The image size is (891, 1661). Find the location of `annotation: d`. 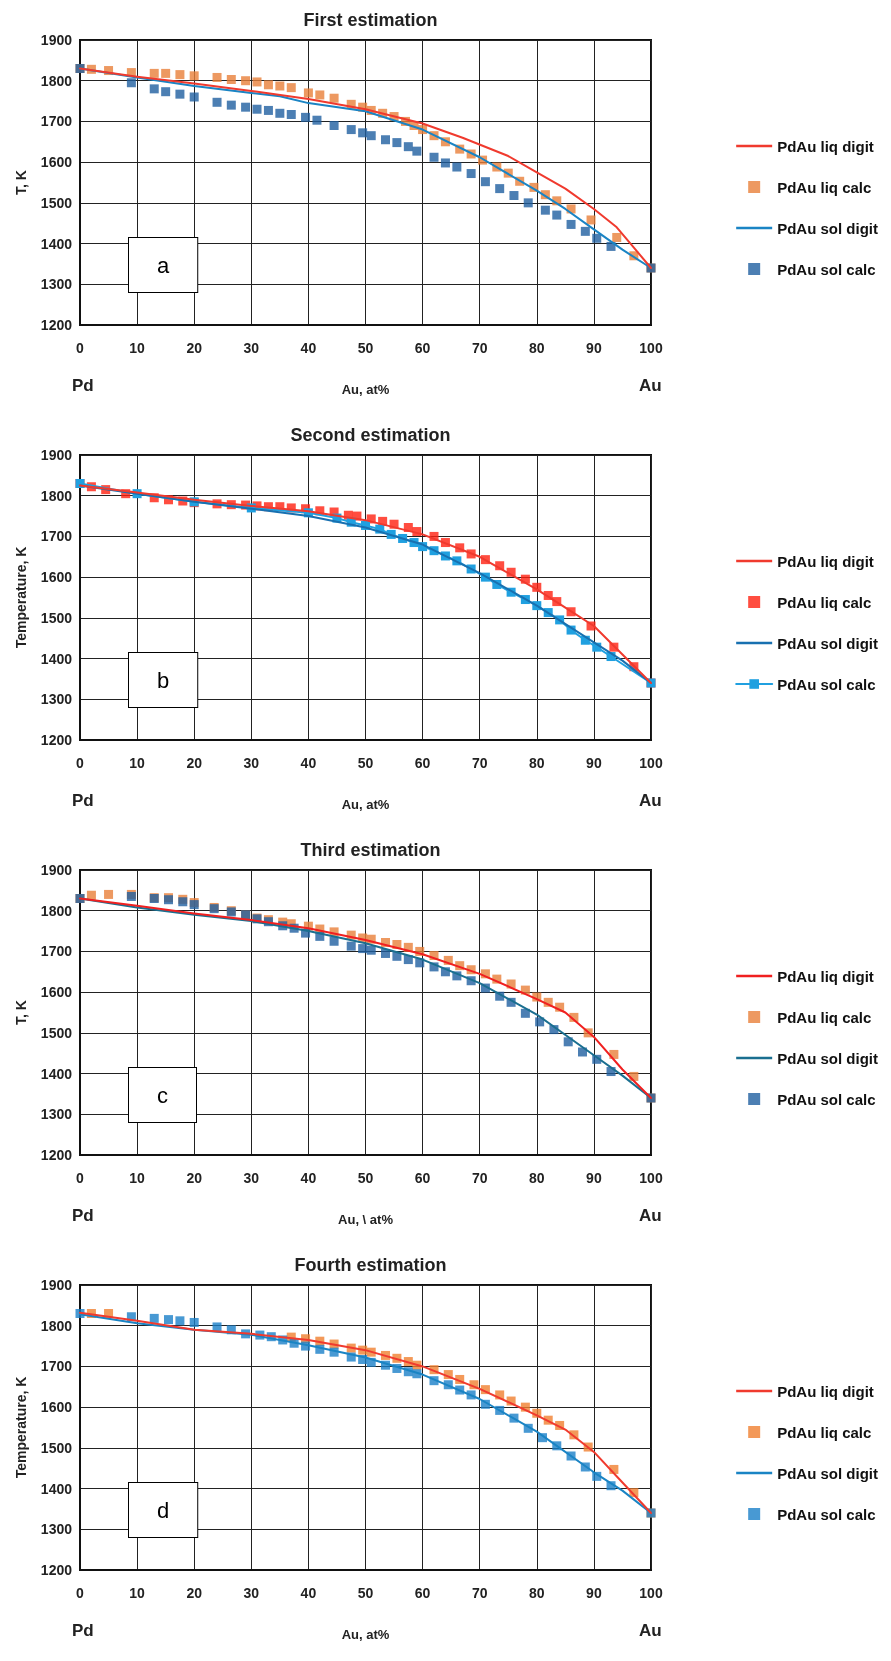

annotation: d is located at coordinates (163, 1510).